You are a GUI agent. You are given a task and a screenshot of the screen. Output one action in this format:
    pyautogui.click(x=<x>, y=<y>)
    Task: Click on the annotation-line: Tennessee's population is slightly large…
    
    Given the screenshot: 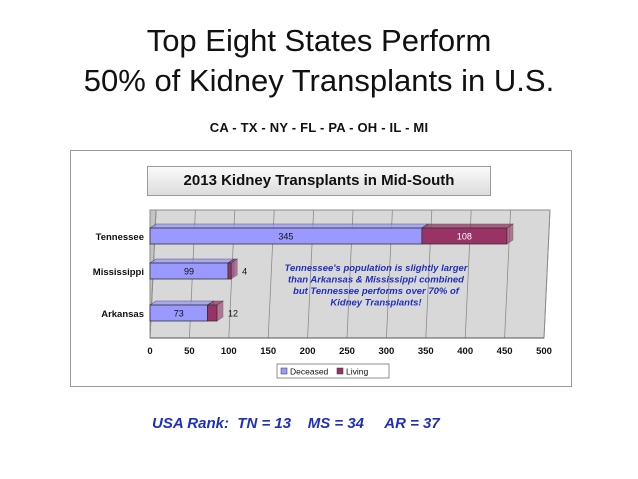 What is the action you would take?
    pyautogui.click(x=377, y=268)
    